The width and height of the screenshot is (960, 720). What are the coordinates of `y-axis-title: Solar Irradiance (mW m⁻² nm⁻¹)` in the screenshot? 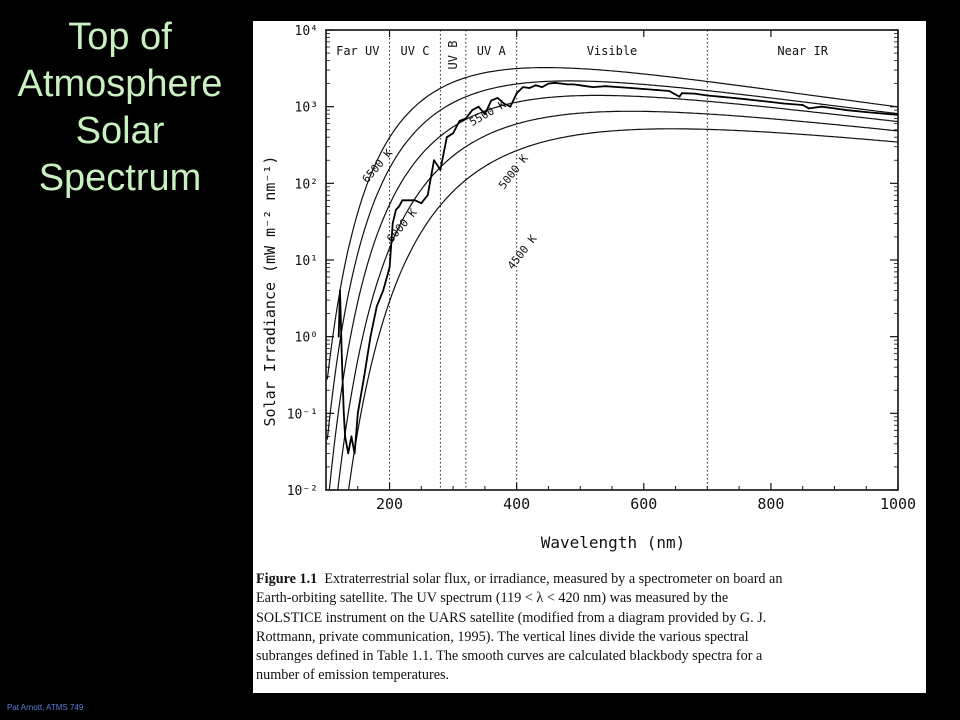 It's located at (270, 291).